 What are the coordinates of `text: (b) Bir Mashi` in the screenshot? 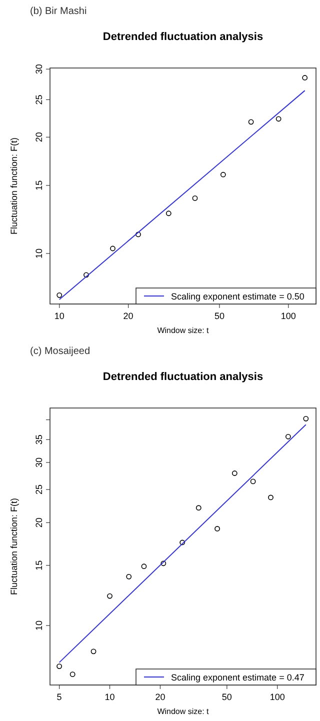 It's located at (58, 11).